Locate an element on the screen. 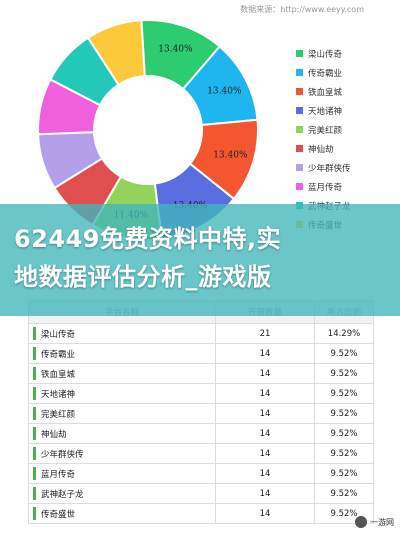  platform-name-cell: 传奇盛世 is located at coordinates (122, 513).